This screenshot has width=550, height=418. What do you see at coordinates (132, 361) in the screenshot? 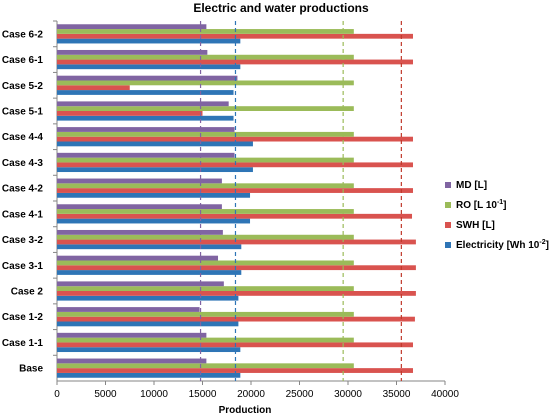
I see `bar-md-base` at bounding box center [132, 361].